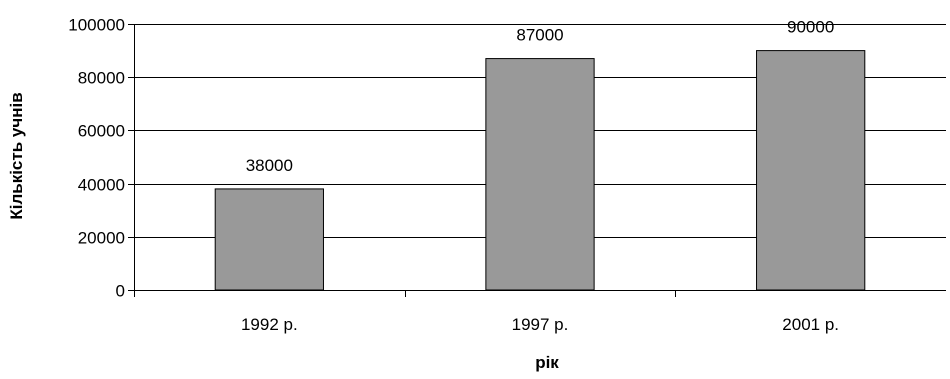 The width and height of the screenshot is (950, 379). What do you see at coordinates (101, 131) in the screenshot?
I see `y-tick-label: 60000` at bounding box center [101, 131].